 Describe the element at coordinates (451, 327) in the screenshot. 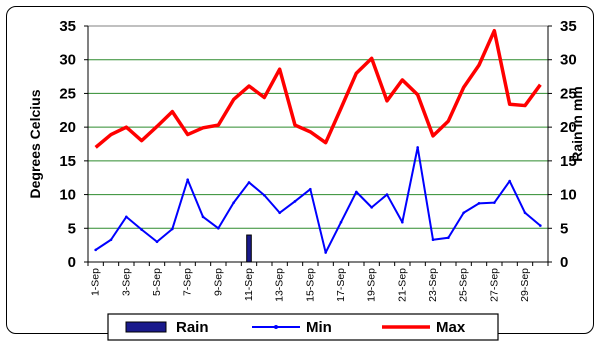

I see `legend-label-max: Max` at that location.